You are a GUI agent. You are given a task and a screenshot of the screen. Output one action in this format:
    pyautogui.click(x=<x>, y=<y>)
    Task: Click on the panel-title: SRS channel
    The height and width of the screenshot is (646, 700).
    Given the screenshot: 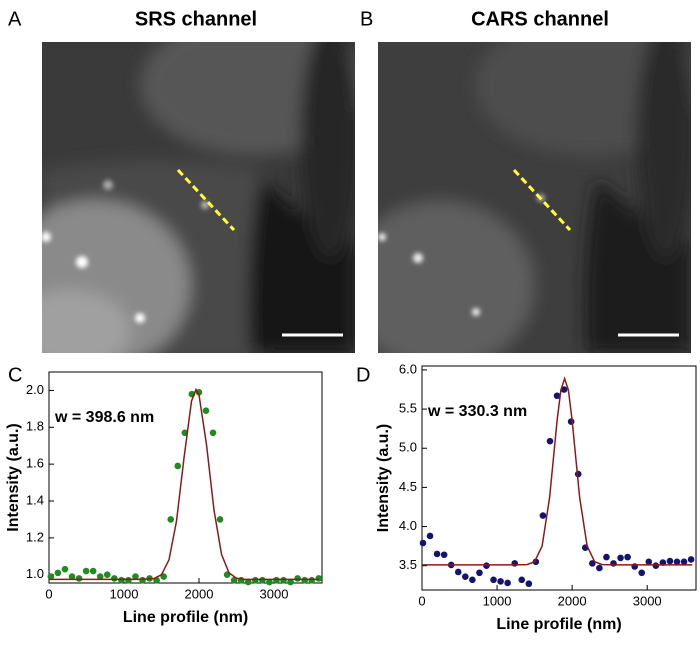 What is the action you would take?
    pyautogui.click(x=196, y=19)
    